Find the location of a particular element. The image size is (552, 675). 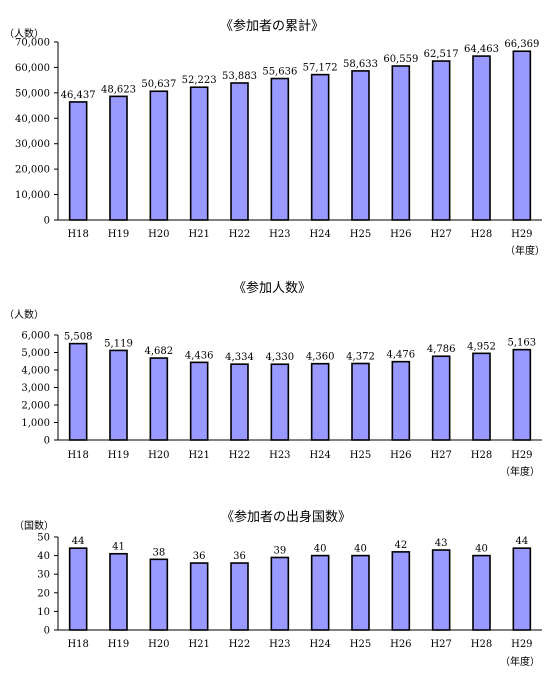

bar-h28 is located at coordinates (481, 592).